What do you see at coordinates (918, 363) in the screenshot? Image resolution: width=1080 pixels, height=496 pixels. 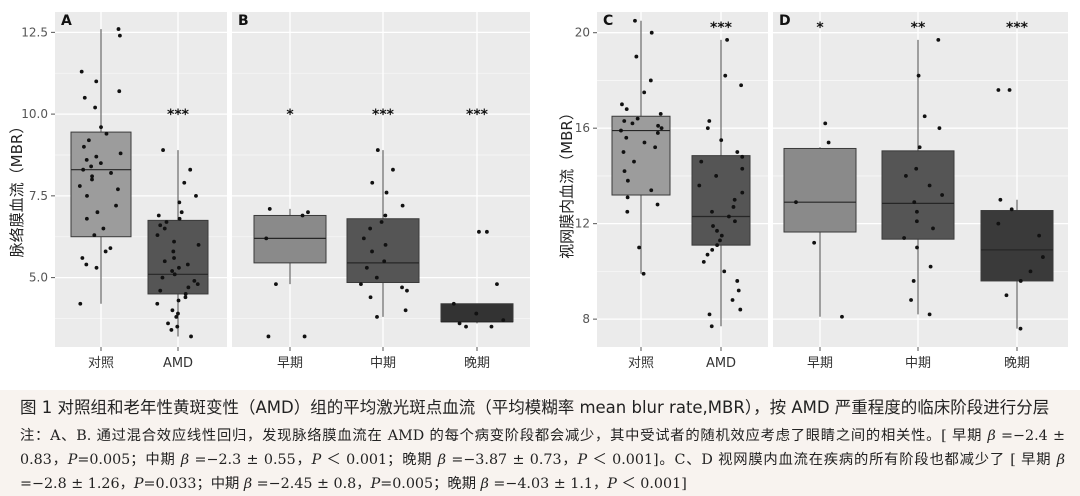 I see `x-tick-label: 中期` at bounding box center [918, 363].